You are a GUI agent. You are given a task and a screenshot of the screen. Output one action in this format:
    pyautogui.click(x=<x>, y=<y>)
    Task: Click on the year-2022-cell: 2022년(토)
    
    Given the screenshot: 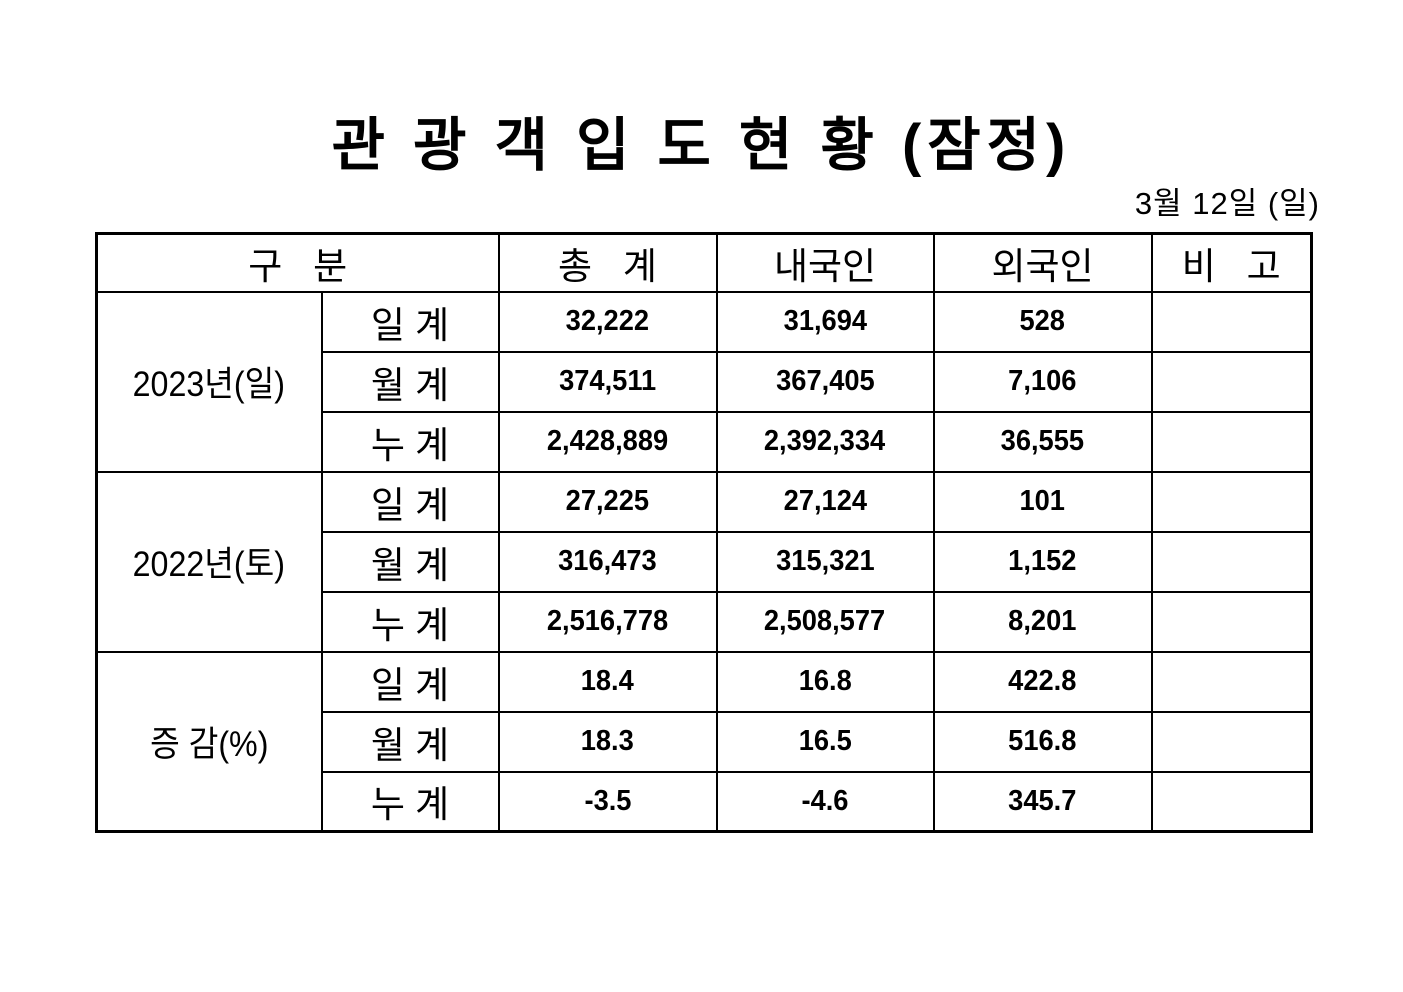 What is the action you would take?
    pyautogui.click(x=209, y=561)
    